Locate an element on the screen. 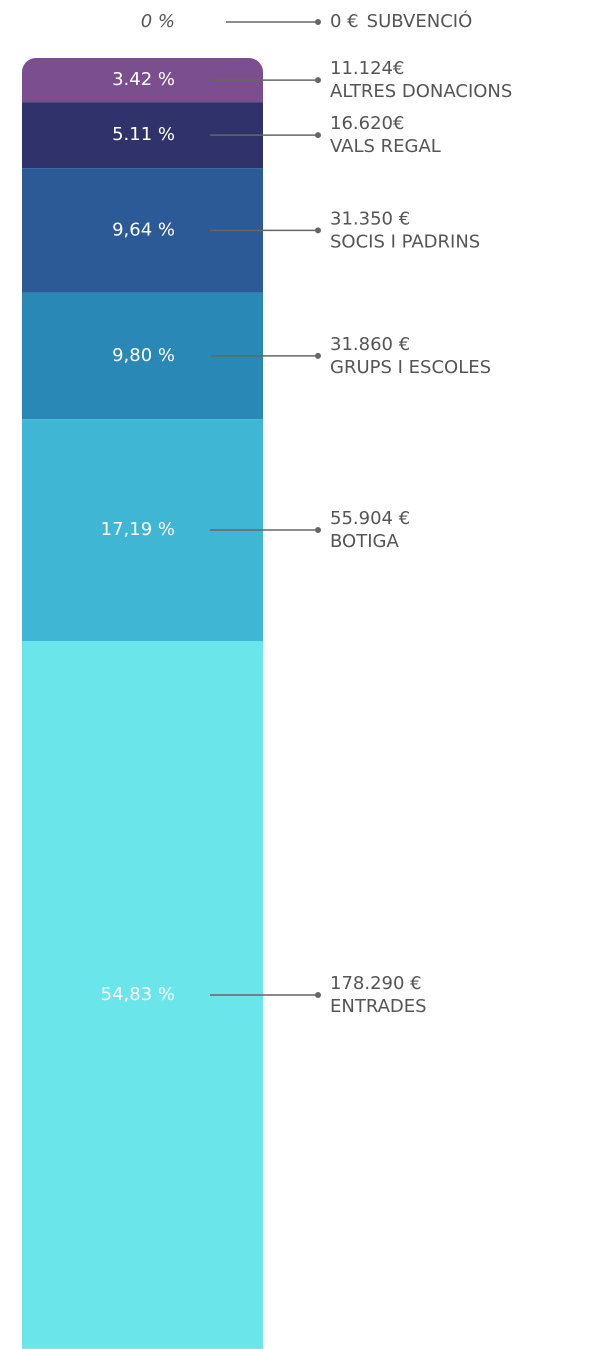 This screenshot has height=1349, width=605. percent-label: 9,64 % is located at coordinates (143, 229).